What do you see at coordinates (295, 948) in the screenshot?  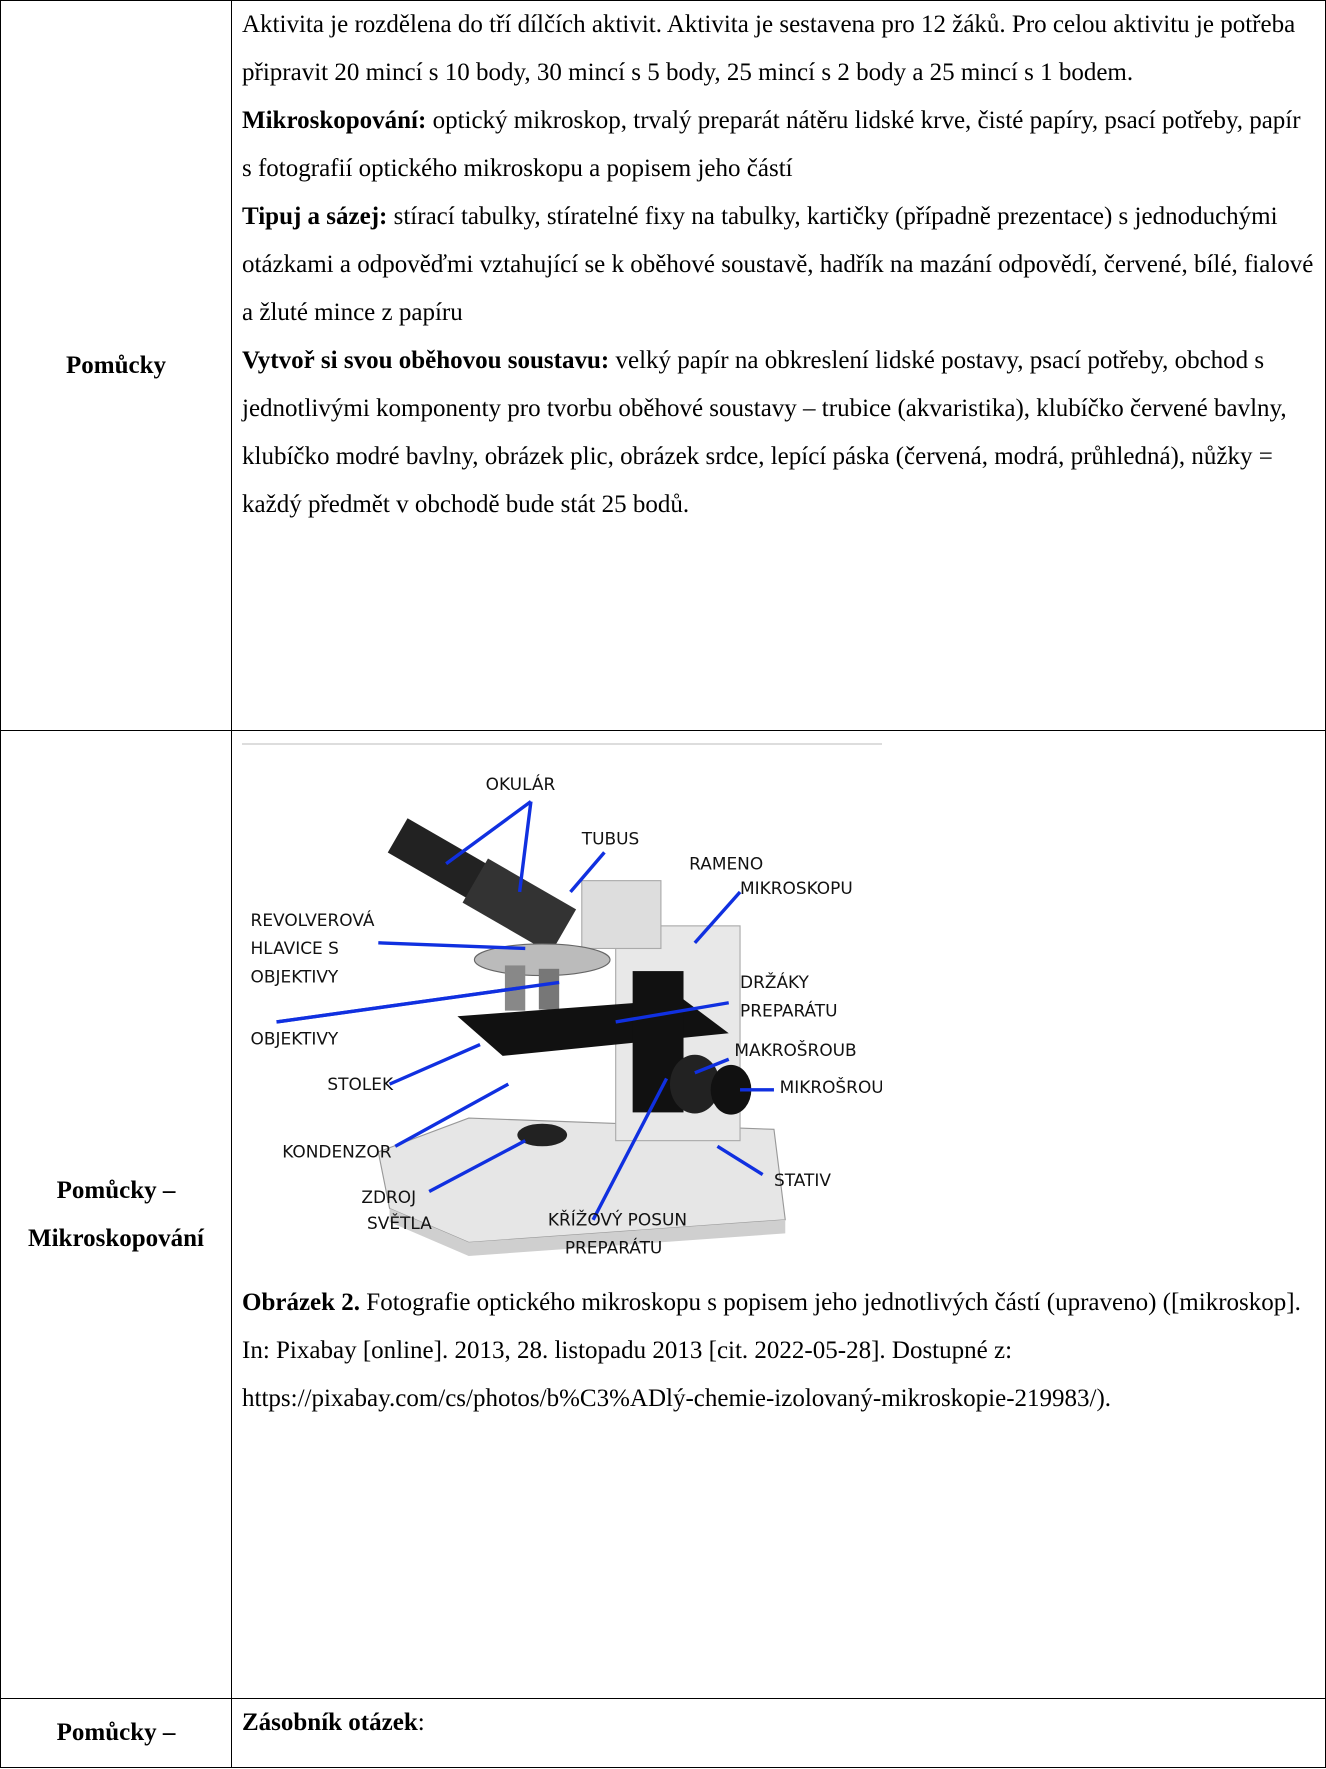 I see `image-label: HLAVICE S` at bounding box center [295, 948].